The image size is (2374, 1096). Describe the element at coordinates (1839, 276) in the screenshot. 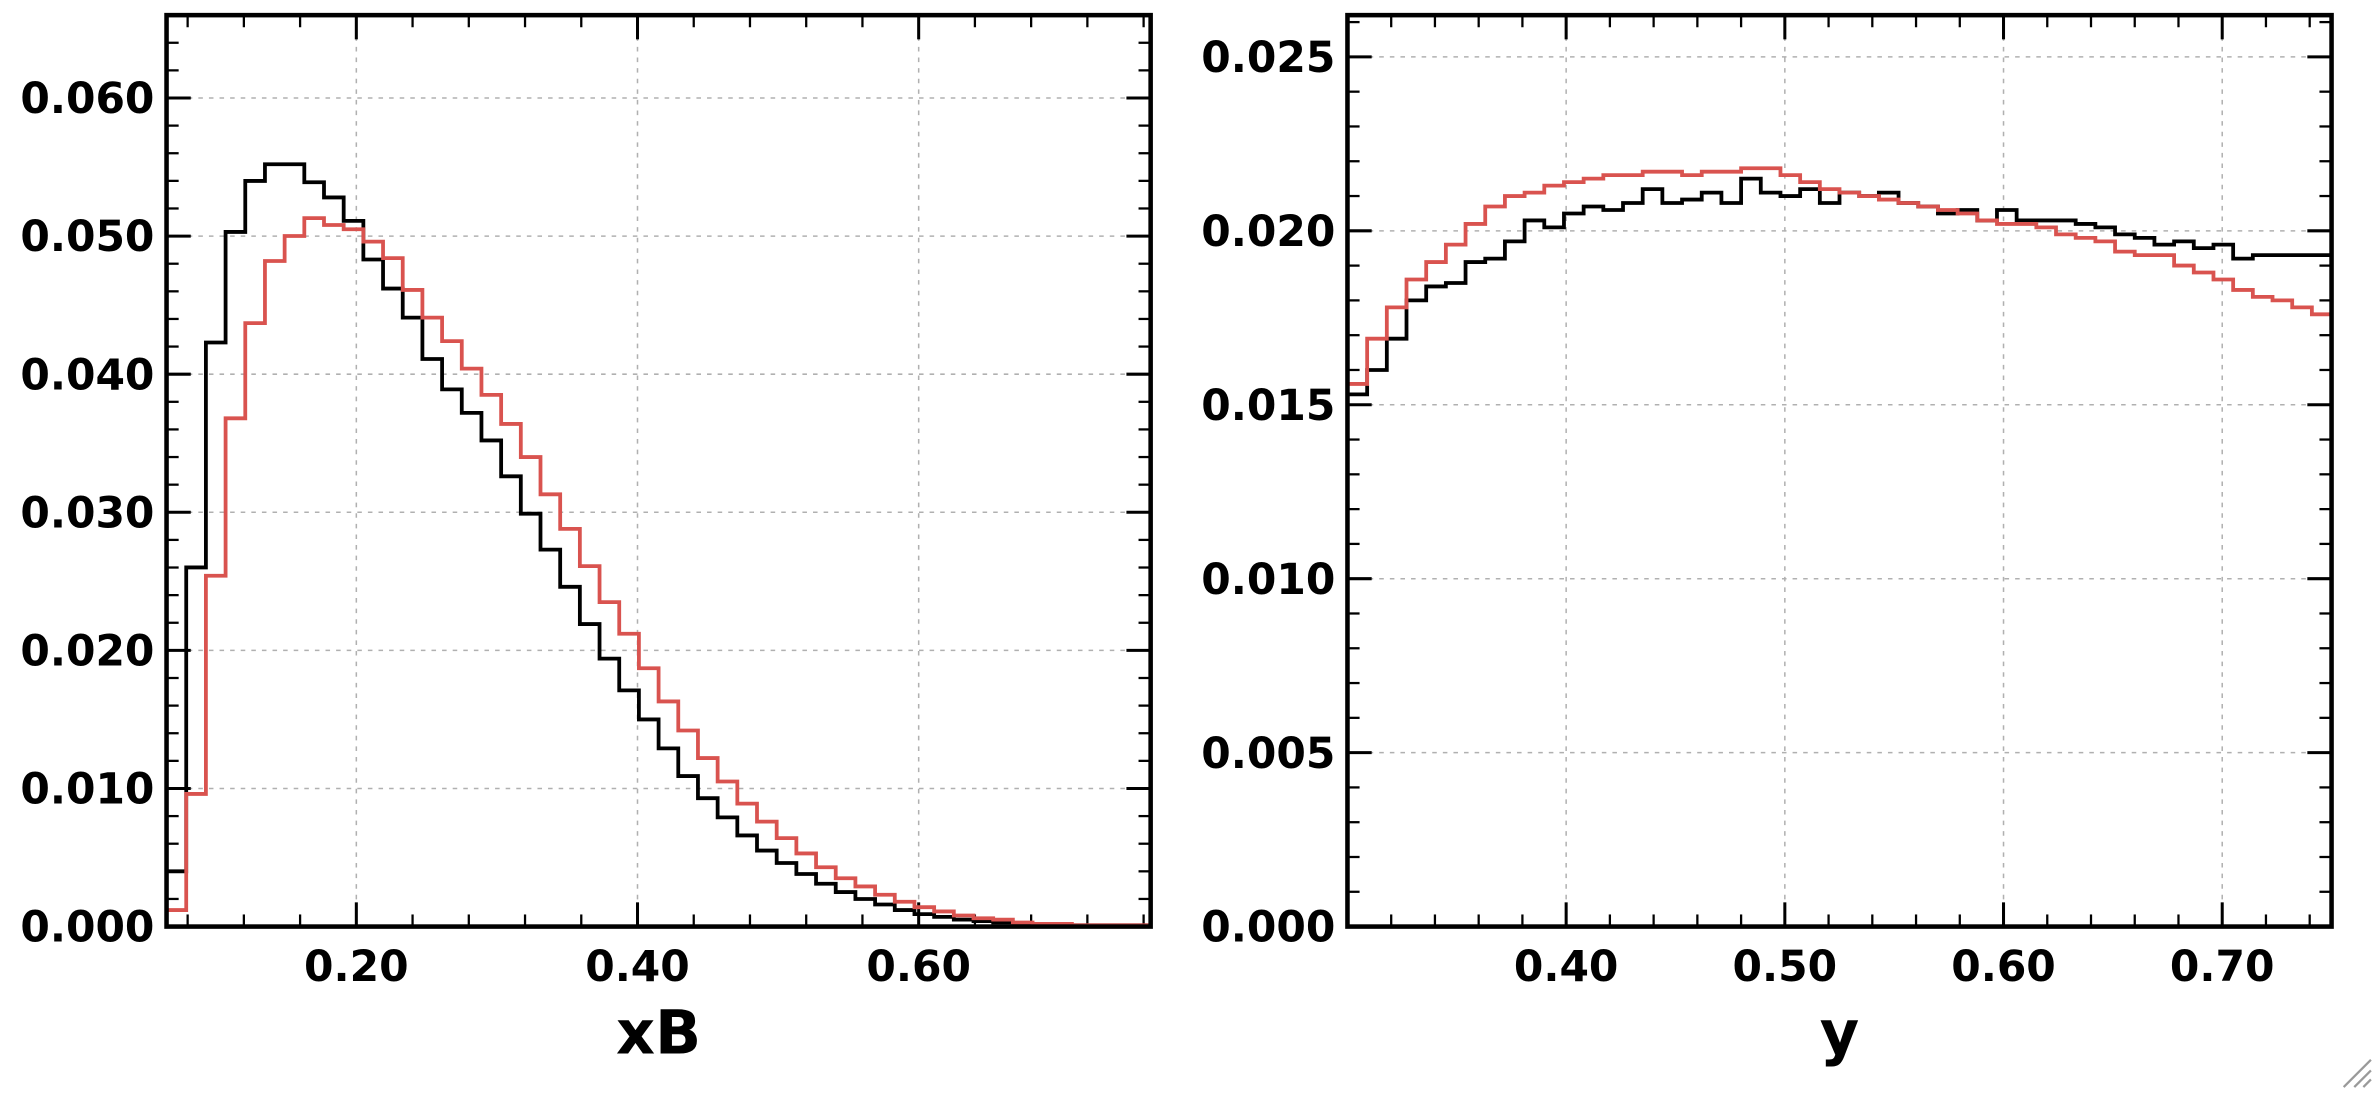

I see `red-histogram-series` at that location.